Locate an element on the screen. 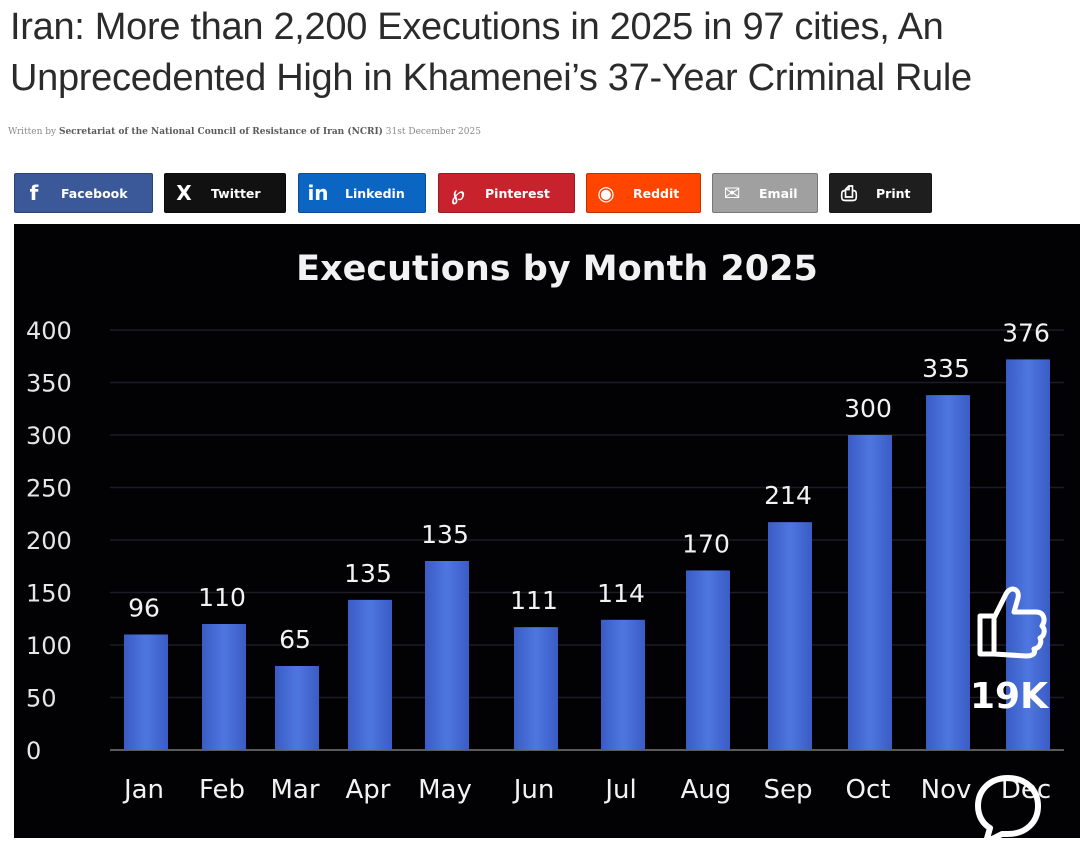 The image size is (1080, 846). twitter-icon: X is located at coordinates (184, 193).